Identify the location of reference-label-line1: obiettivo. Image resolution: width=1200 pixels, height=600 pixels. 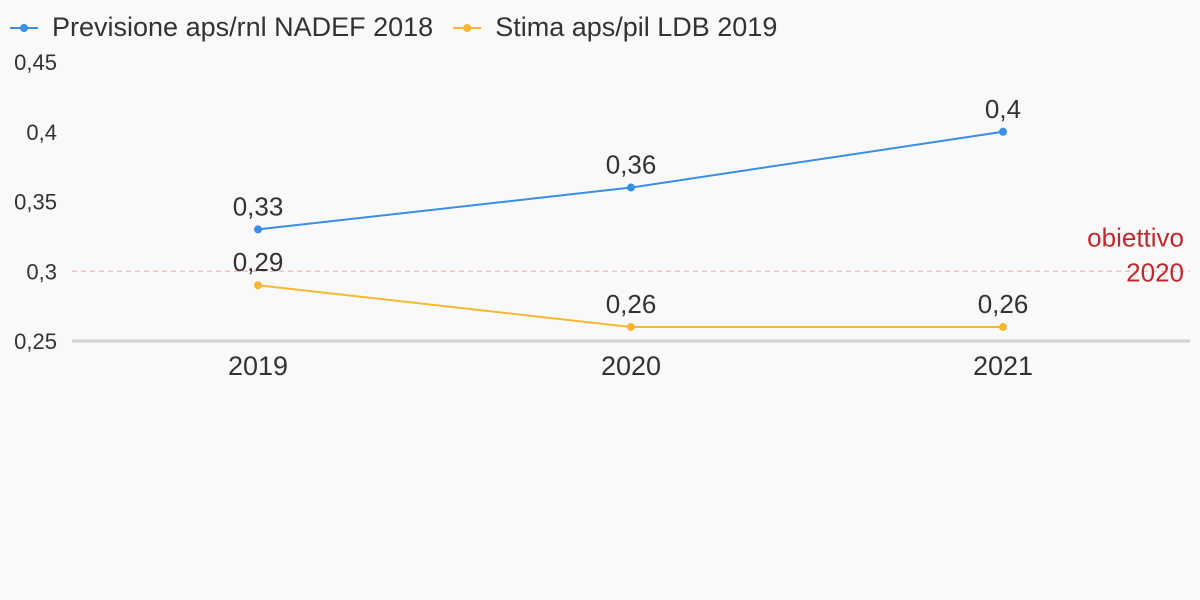
(1135, 237).